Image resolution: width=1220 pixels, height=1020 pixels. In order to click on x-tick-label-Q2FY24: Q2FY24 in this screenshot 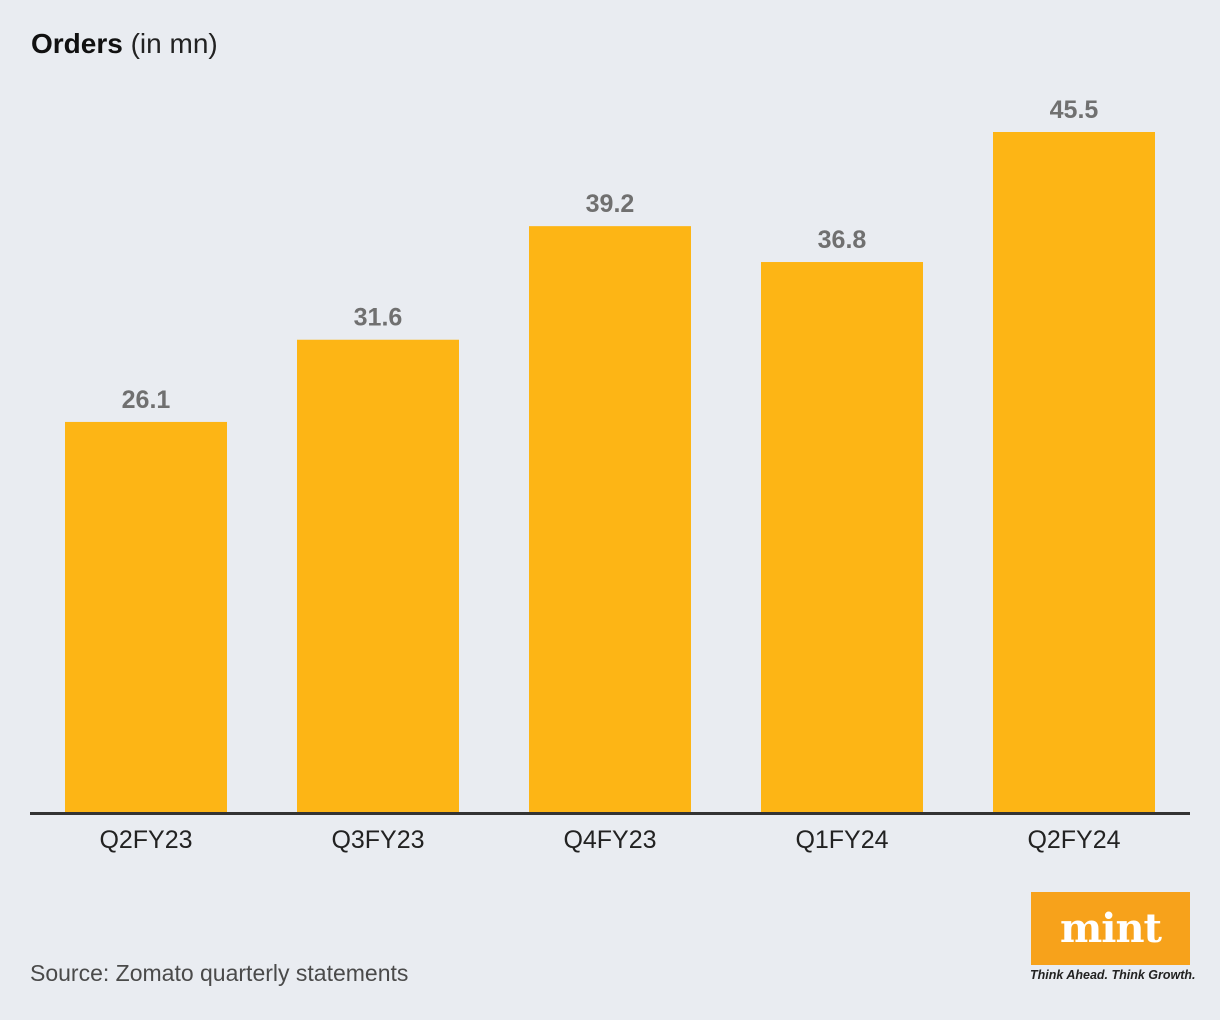, I will do `click(1073, 840)`.